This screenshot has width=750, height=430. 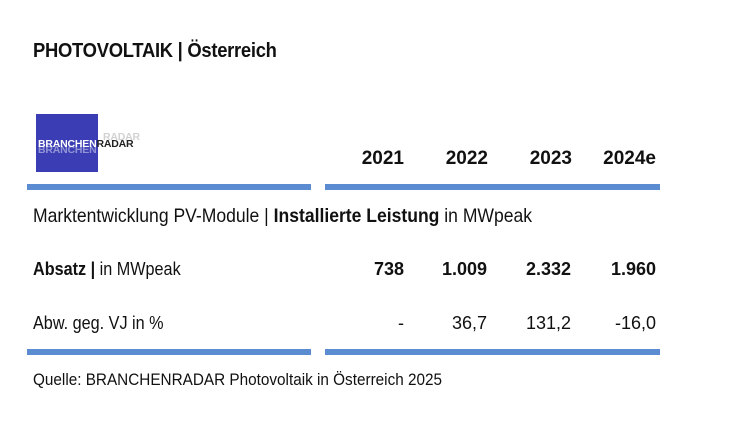 I want to click on logo-text-branchen: BRANCHEN, so click(x=67, y=144).